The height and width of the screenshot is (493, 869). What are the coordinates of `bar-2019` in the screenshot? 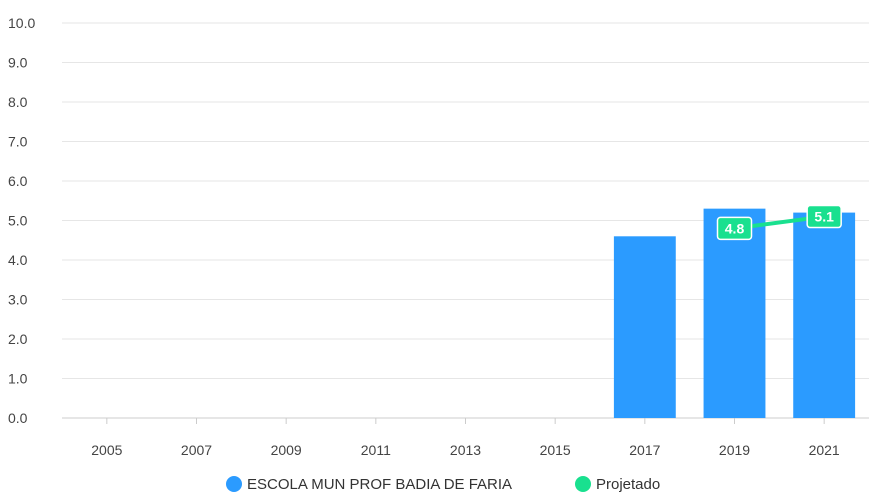 It's located at (734, 313).